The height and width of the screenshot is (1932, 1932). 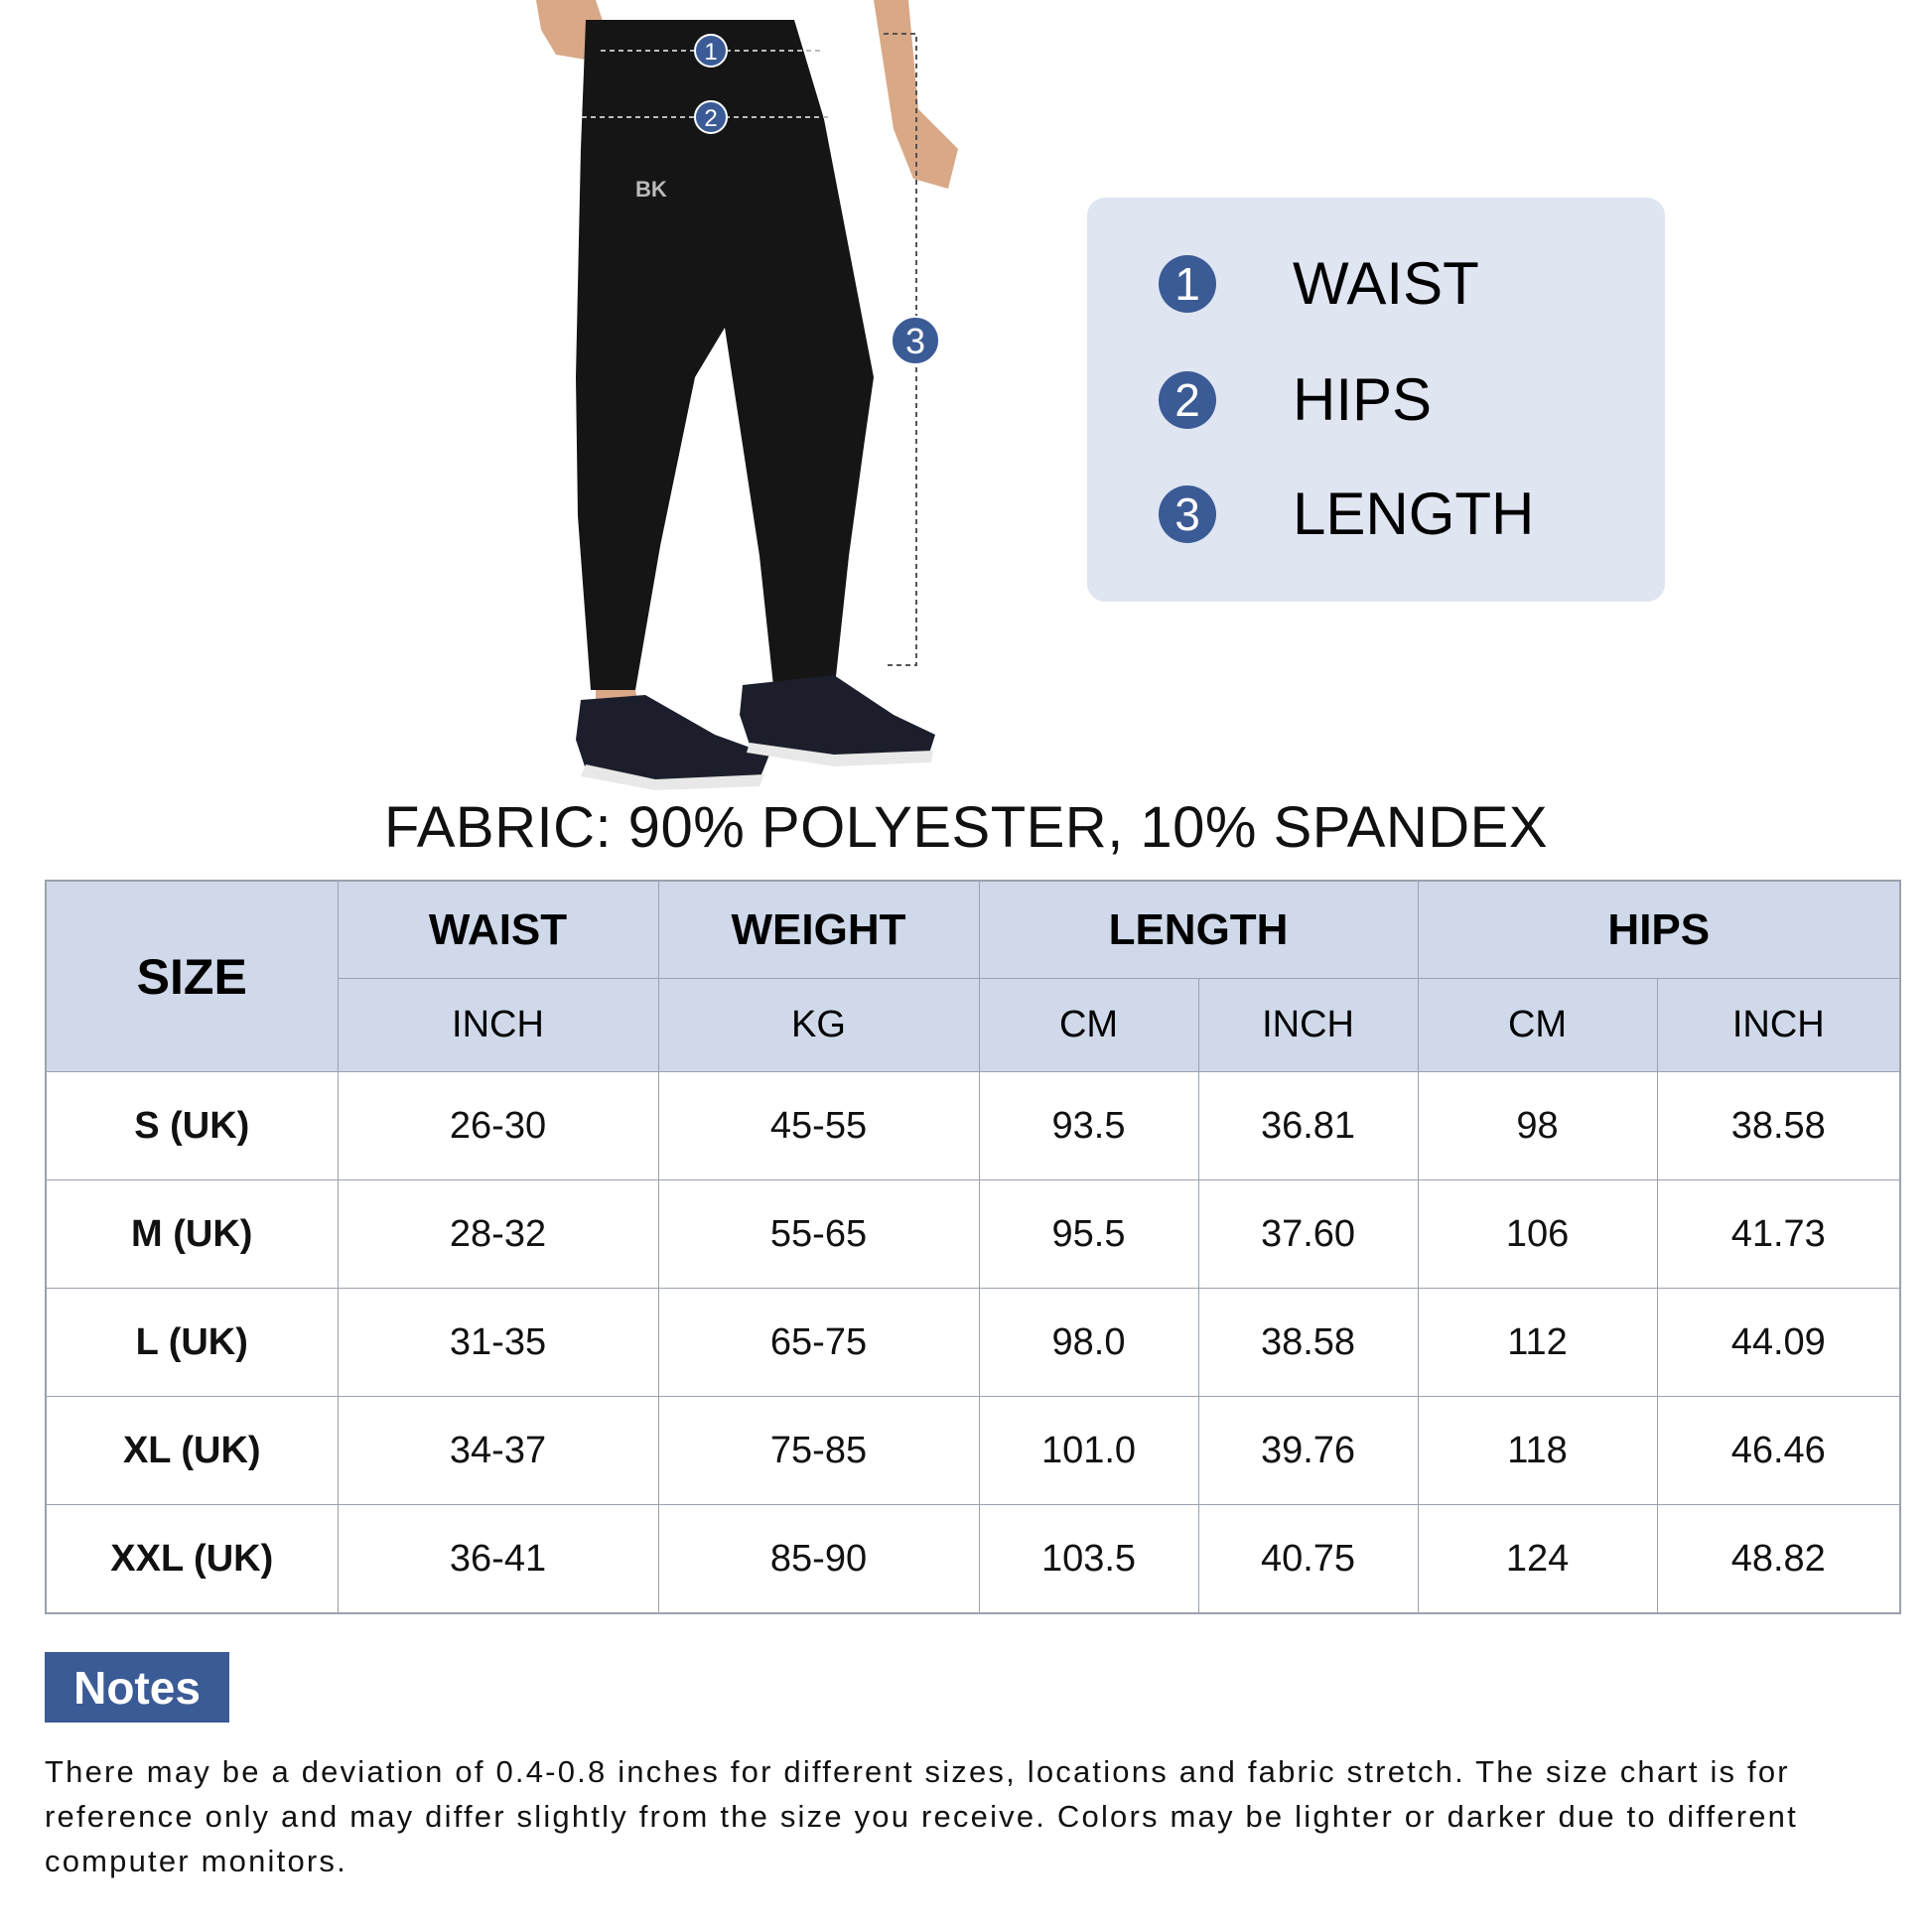 I want to click on value-cell: 46.46, so click(x=1778, y=1451).